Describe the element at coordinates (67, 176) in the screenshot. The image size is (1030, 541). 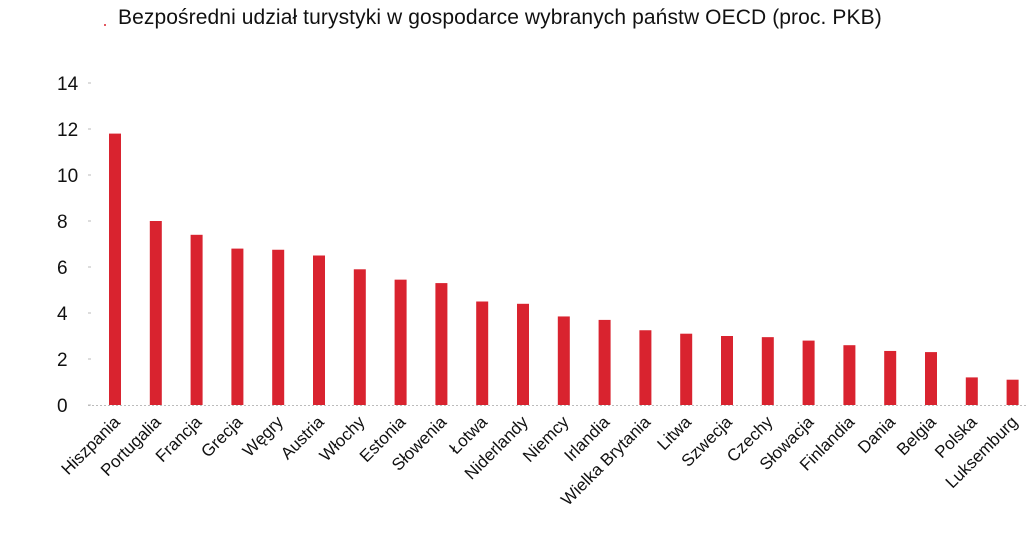
I see `y-tick-label: 10` at that location.